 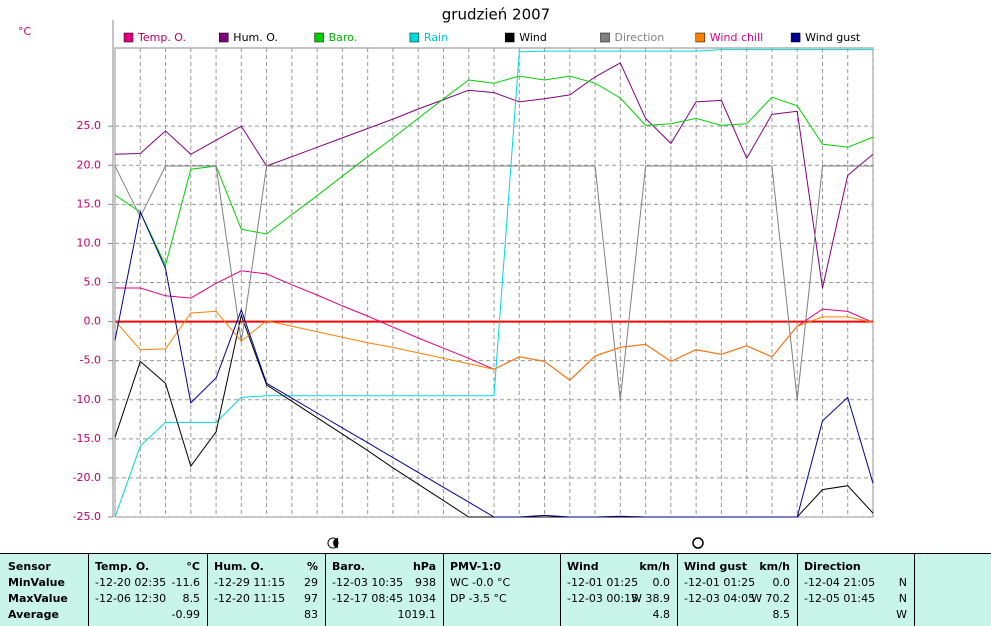 I want to click on table-cell: -0.99, so click(x=185, y=614).